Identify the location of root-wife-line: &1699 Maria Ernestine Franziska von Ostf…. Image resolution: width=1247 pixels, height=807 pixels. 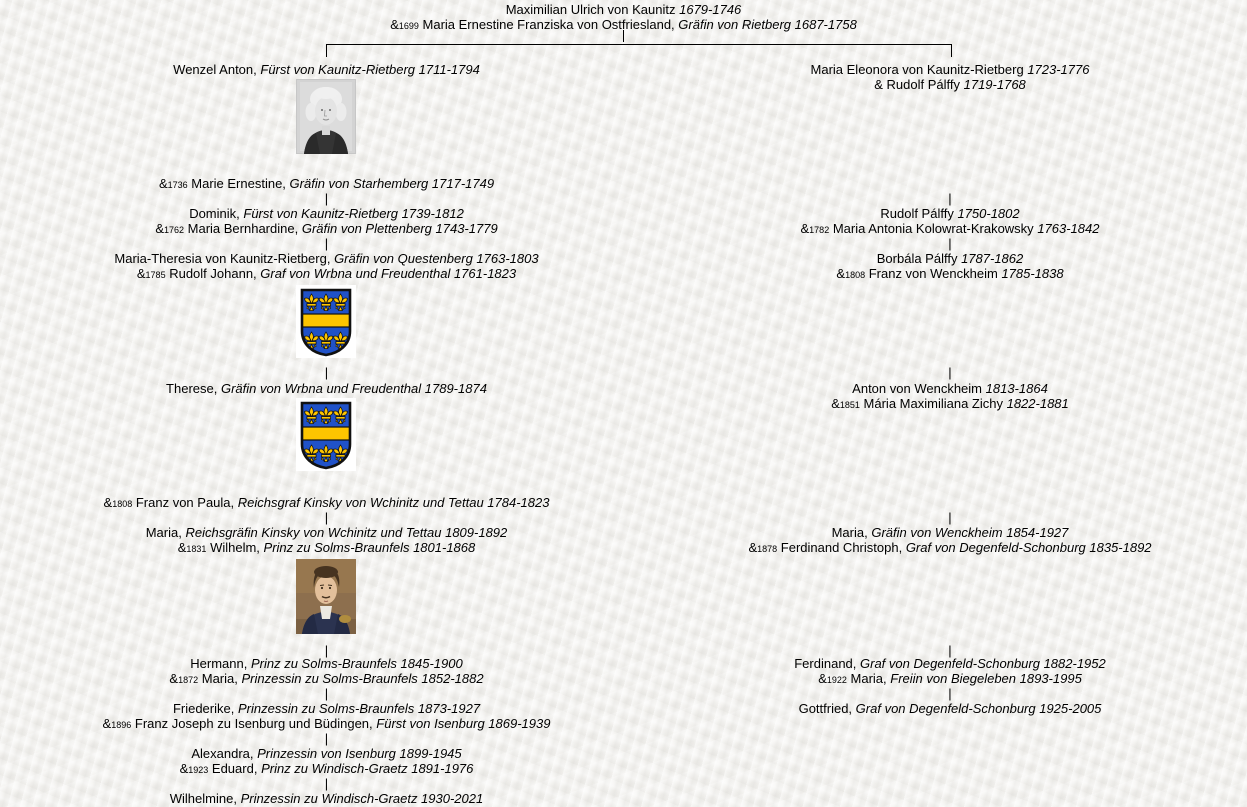
(623, 24).